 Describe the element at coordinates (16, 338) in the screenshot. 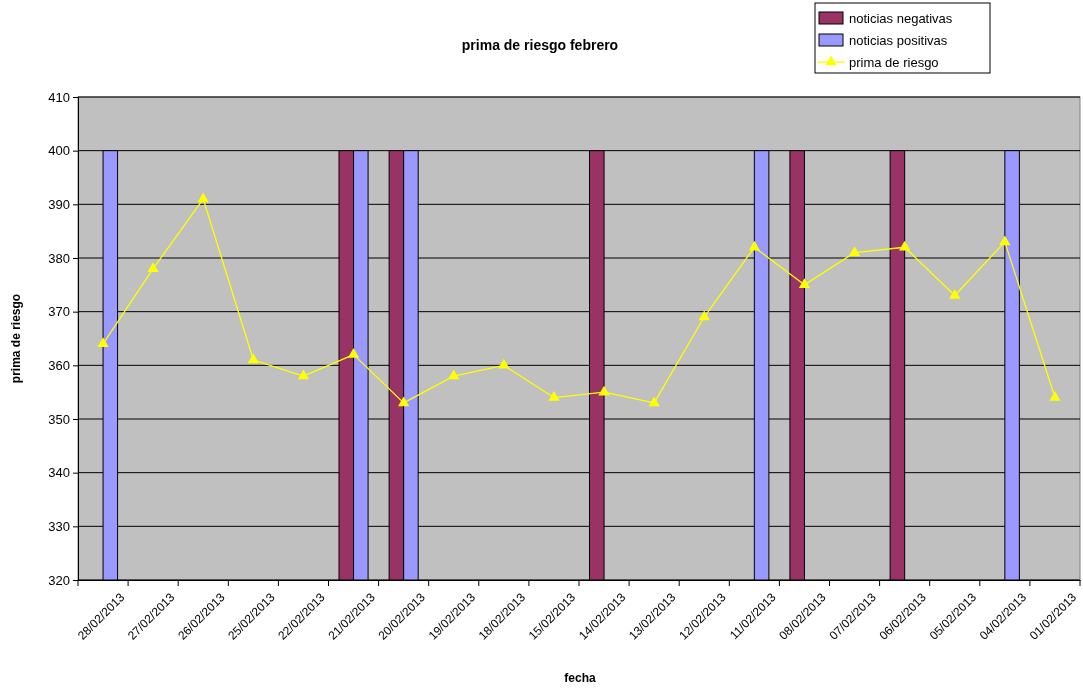

I see `y-axis-title: prima de riesgo` at that location.